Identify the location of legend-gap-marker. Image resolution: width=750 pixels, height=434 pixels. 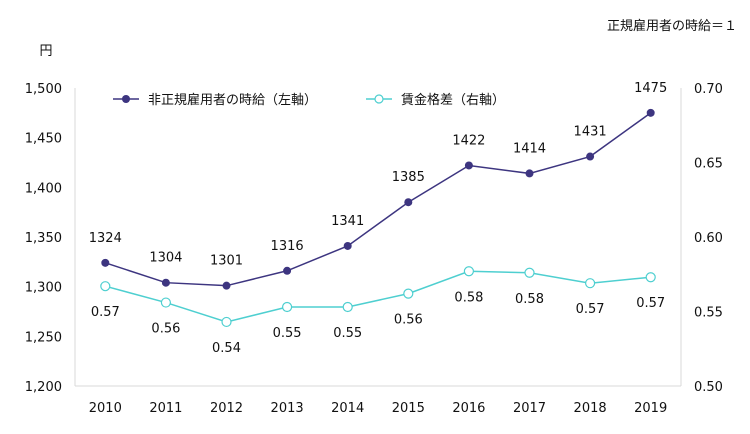
(379, 99).